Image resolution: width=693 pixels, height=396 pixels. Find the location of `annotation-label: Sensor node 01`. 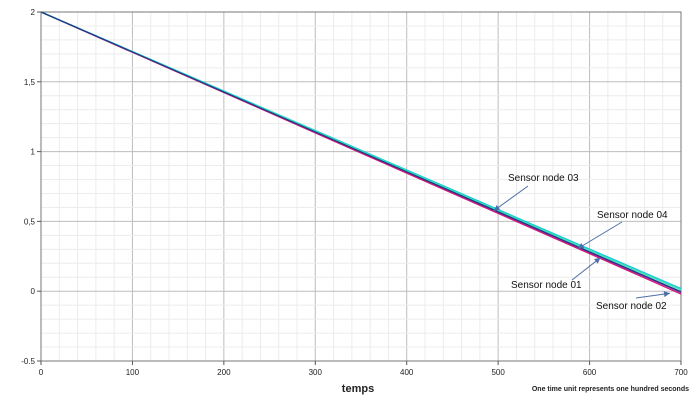

annotation-label: Sensor node 01 is located at coordinates (546, 285).